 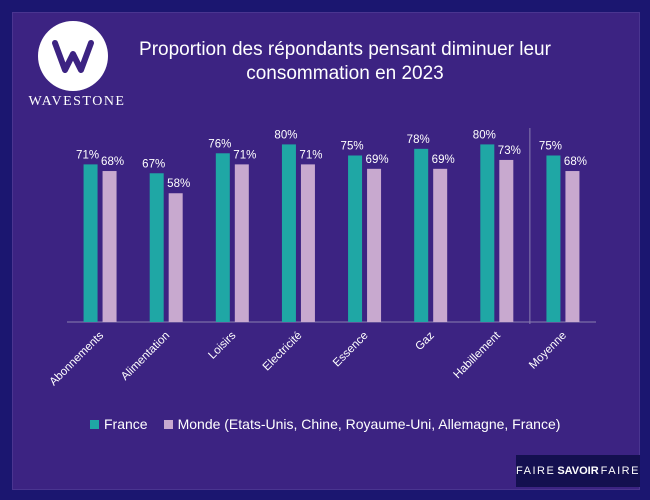 I want to click on legend-item-france: France, so click(x=119, y=424).